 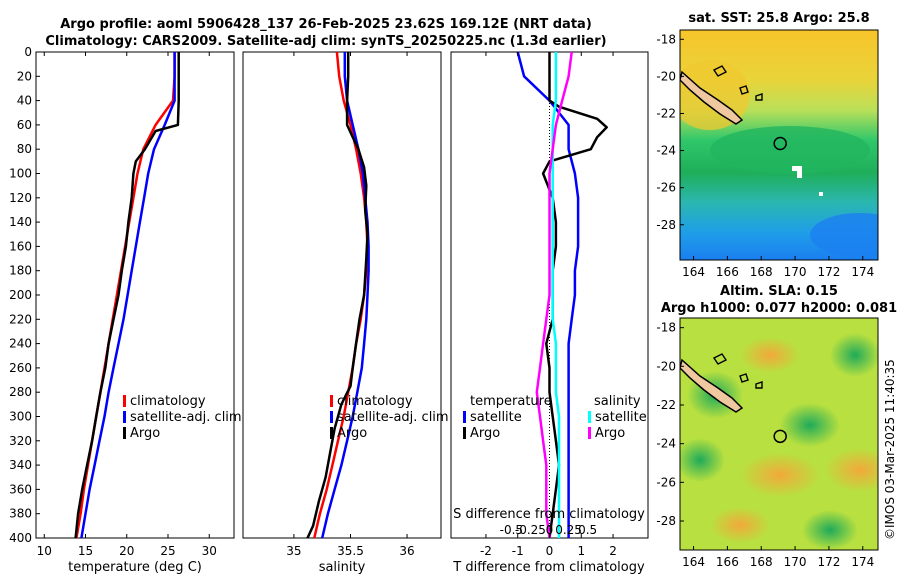 I want to click on sla-new-caledonia-island, so click(x=712, y=385).